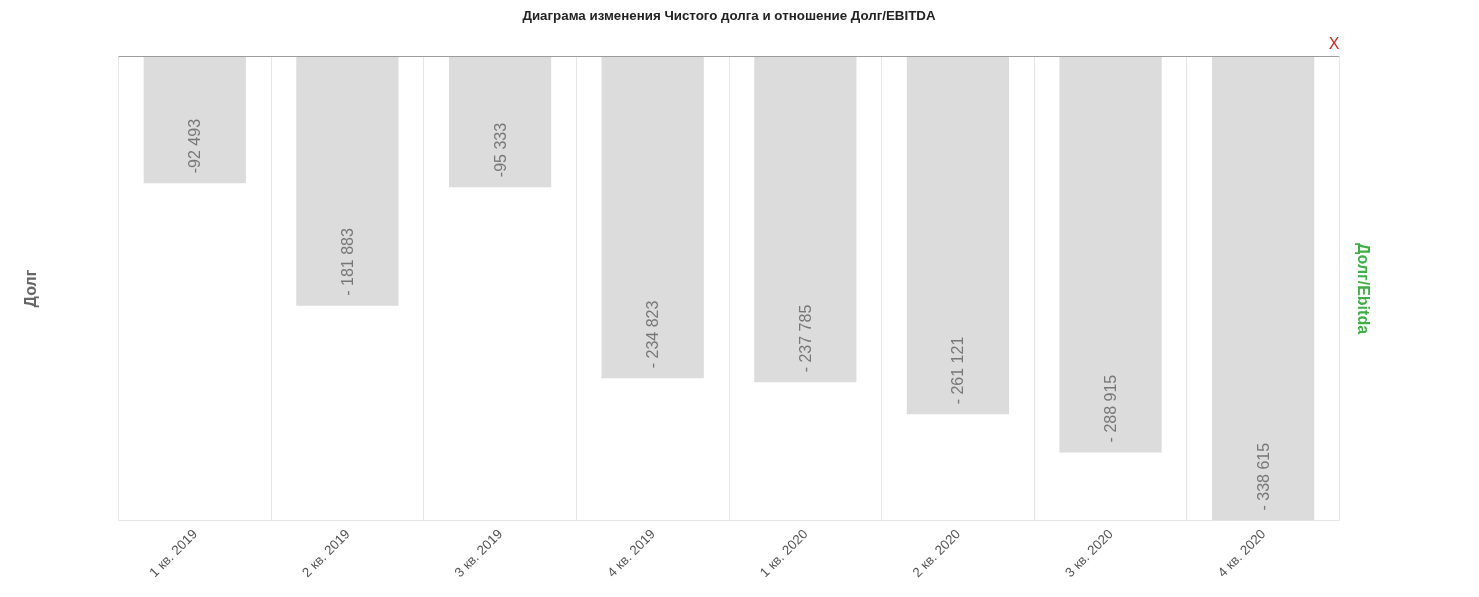  Describe the element at coordinates (500, 150) in the screenshot. I see `data-label: -95 333` at that location.